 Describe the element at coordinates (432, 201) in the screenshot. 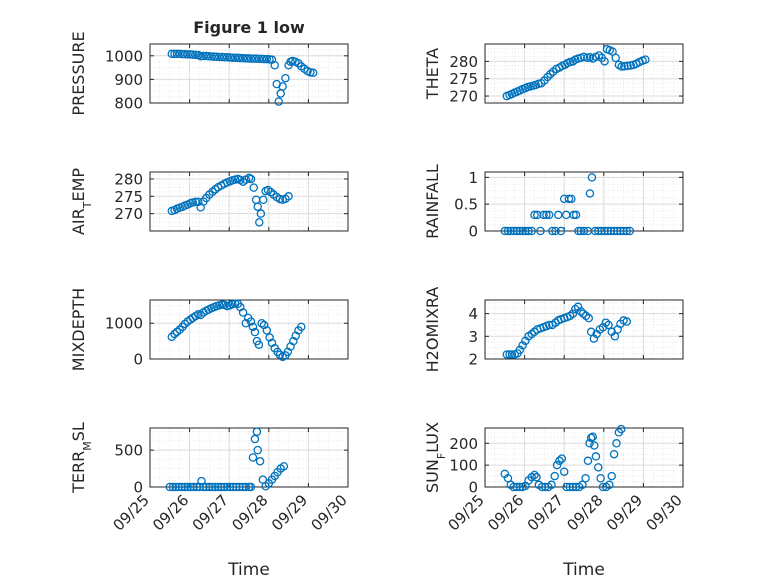

I see `y-axis-label: RAINFALL` at that location.